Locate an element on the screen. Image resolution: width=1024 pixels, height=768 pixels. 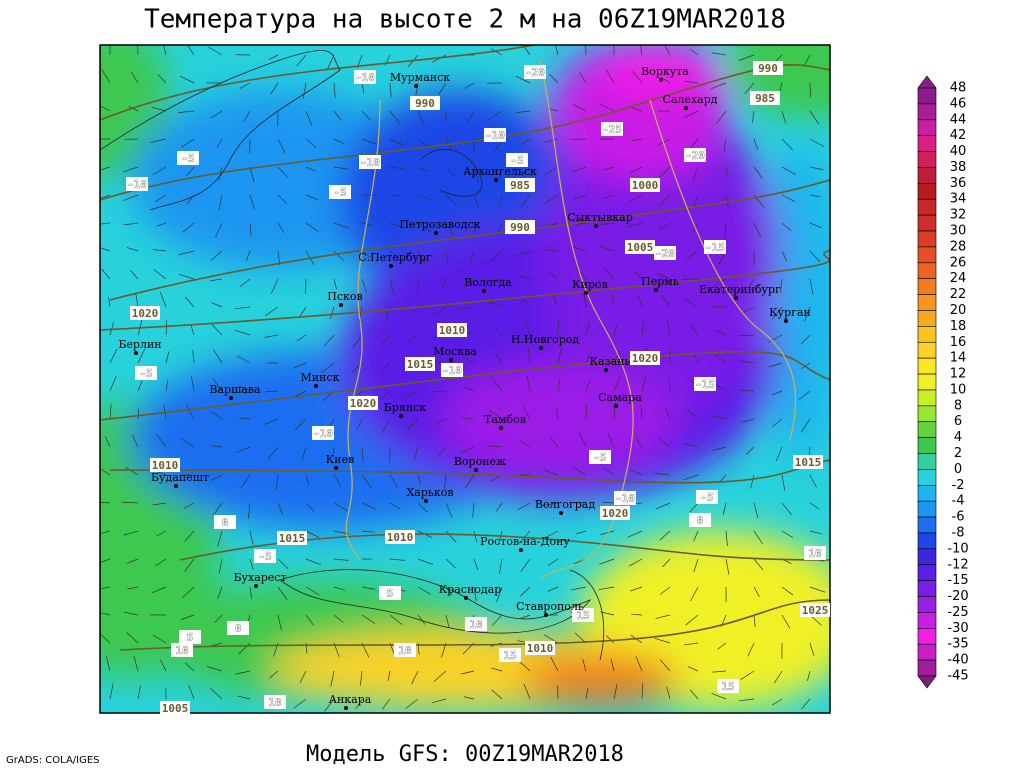
colorbar-label: 6 is located at coordinates (958, 421).